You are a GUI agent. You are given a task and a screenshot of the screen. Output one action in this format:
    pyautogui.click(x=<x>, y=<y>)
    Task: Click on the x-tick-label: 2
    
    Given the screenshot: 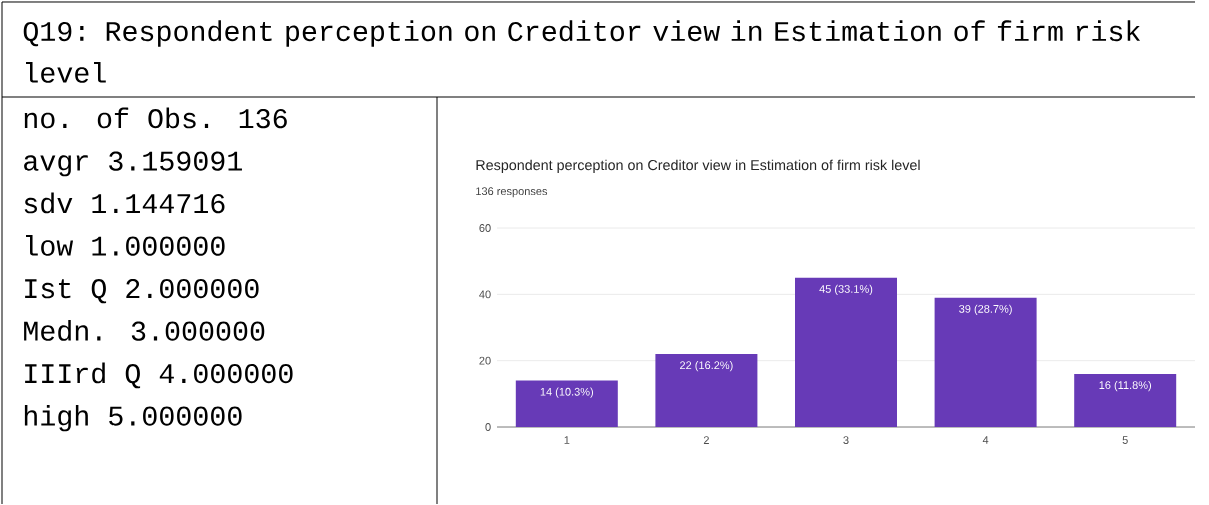 What is the action you would take?
    pyautogui.click(x=706, y=440)
    